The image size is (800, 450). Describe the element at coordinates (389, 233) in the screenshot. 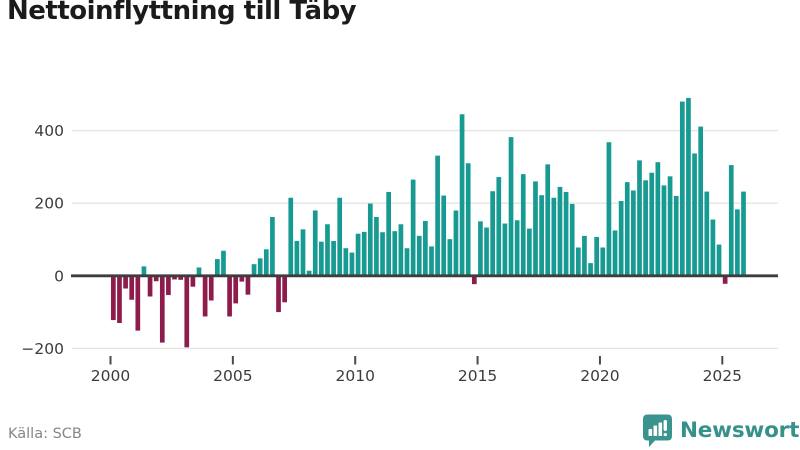

I see `bar-2011Q2` at that location.